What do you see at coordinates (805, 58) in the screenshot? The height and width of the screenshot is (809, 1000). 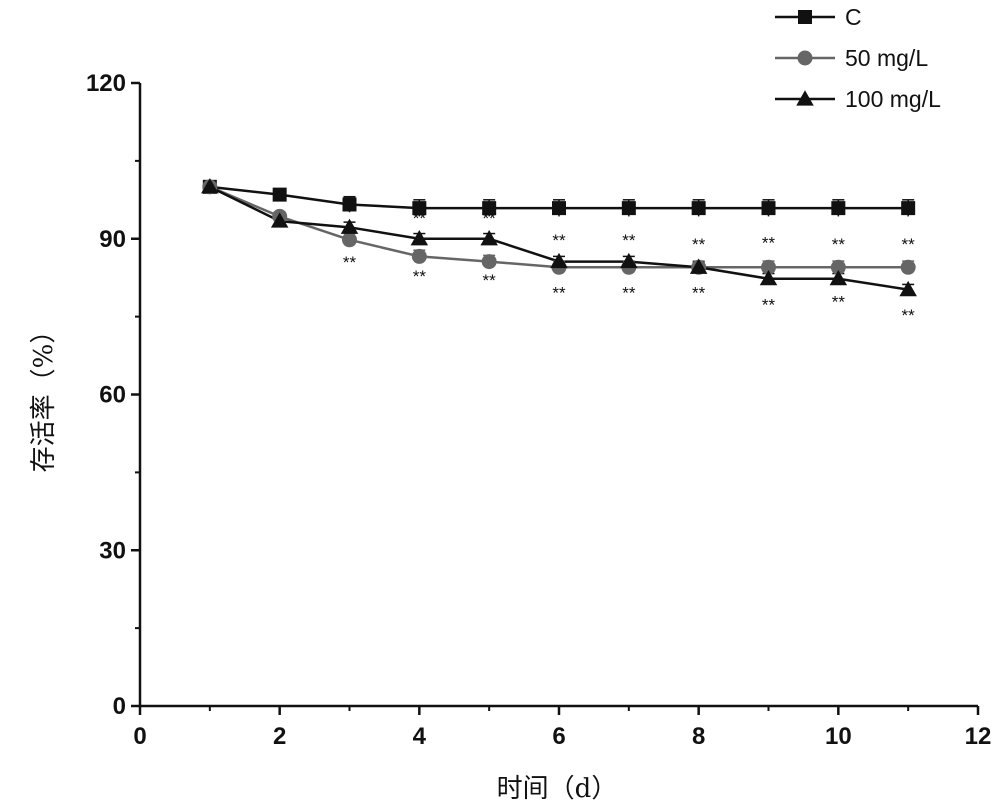 I see `legend-entry-2-marker` at bounding box center [805, 58].